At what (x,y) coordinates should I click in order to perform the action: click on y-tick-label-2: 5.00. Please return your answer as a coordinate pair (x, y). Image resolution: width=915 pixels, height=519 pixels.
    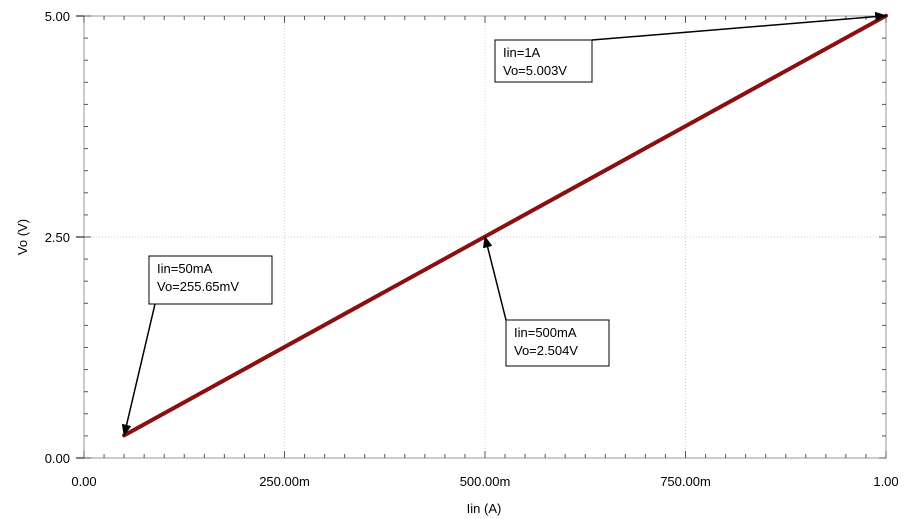
    Looking at the image, I should click on (57, 16).